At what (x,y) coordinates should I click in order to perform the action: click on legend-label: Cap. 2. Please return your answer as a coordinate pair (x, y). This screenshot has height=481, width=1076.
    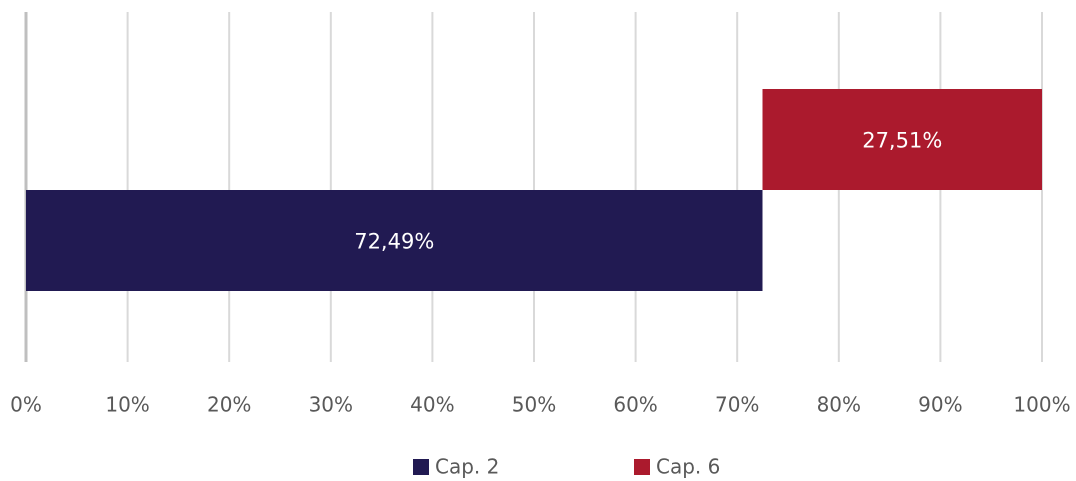
    Looking at the image, I should click on (467, 467).